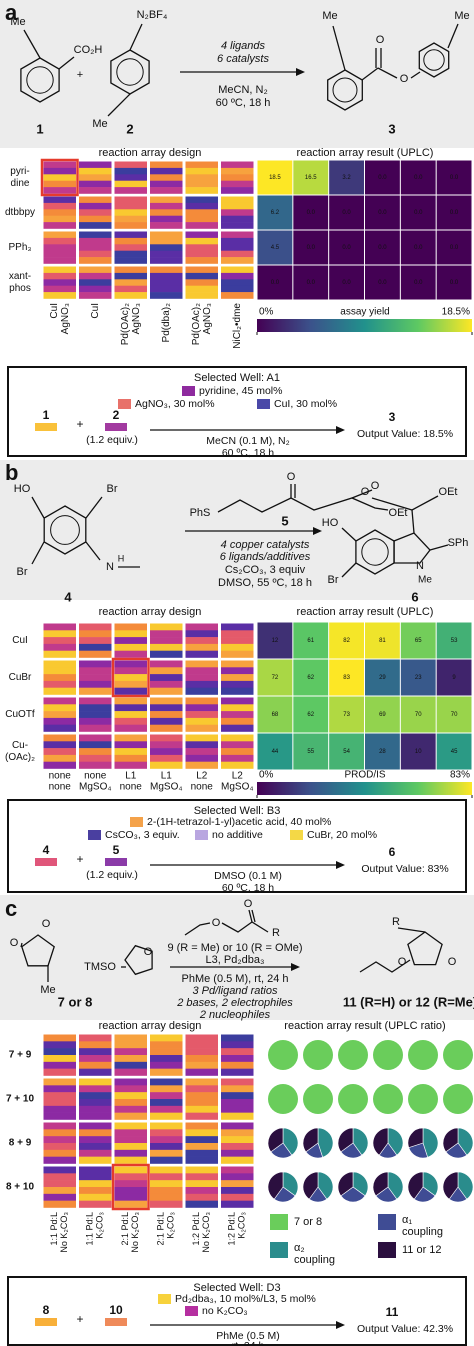  I want to click on label: no K₂CO₃, so click(225, 1311).